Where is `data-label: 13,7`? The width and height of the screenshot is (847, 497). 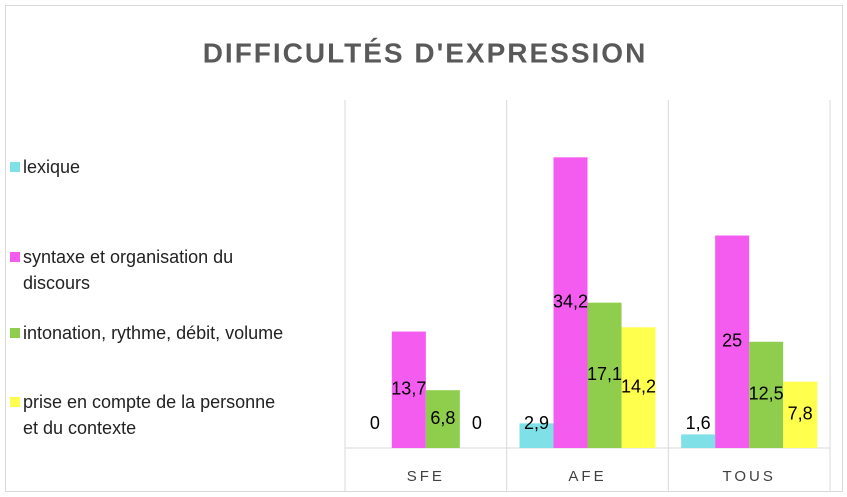 data-label: 13,7 is located at coordinates (408, 389).